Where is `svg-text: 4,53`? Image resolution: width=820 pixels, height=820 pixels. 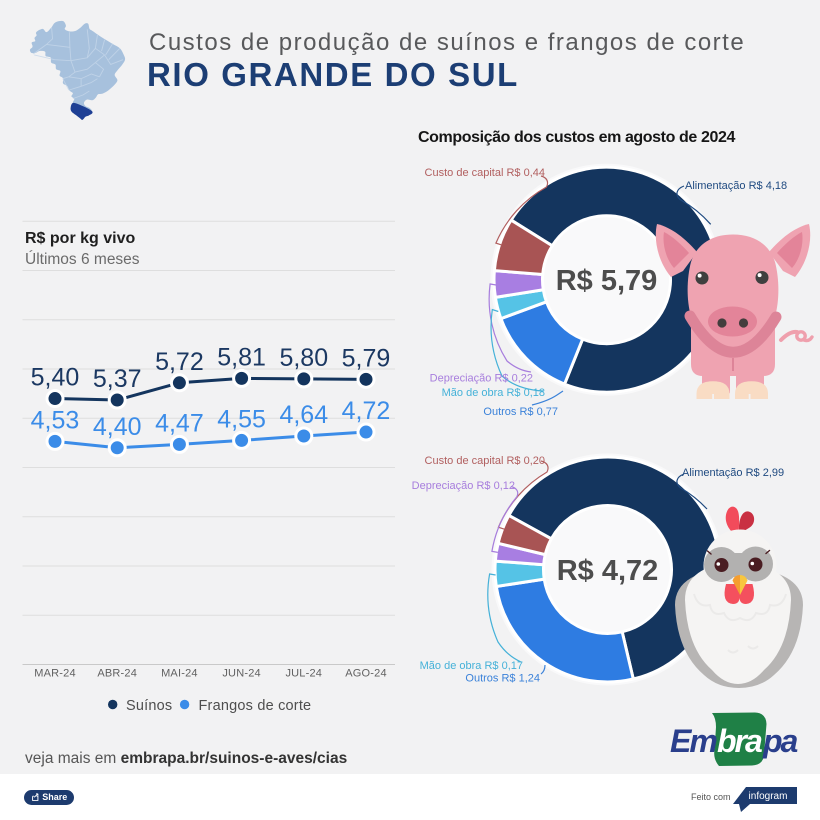 svg-text: 4,53 is located at coordinates (55, 420).